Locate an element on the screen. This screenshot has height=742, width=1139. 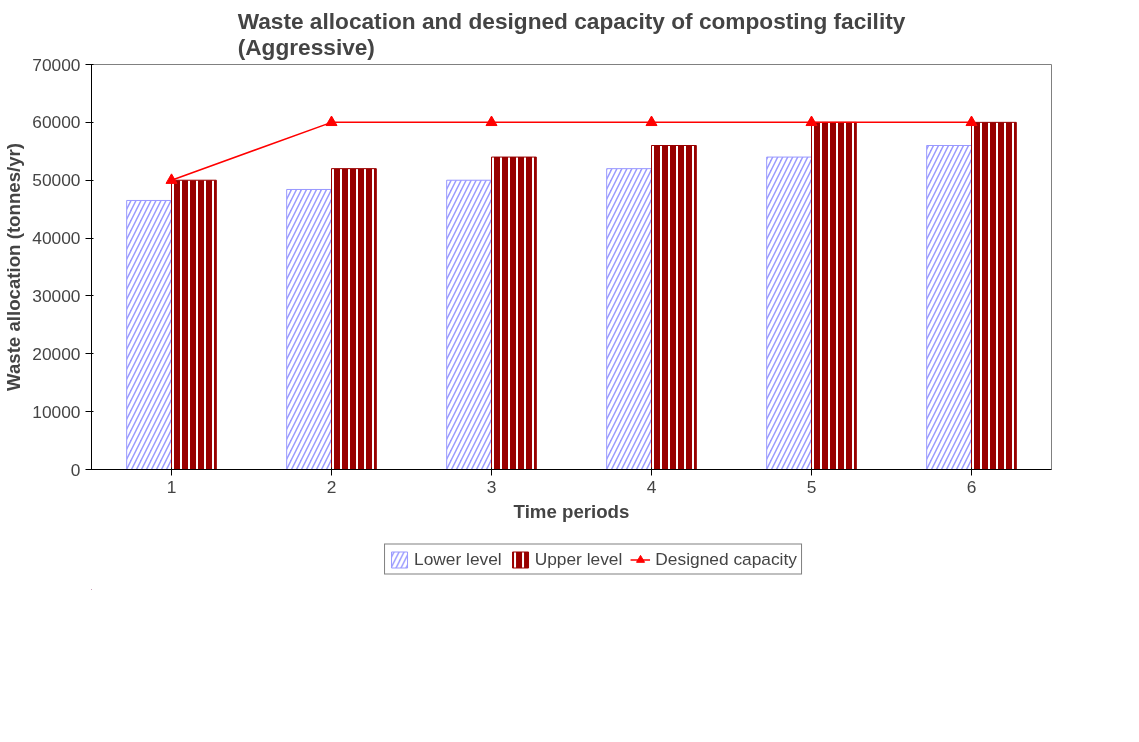
y-tick-label: 60000 is located at coordinates (56, 122).